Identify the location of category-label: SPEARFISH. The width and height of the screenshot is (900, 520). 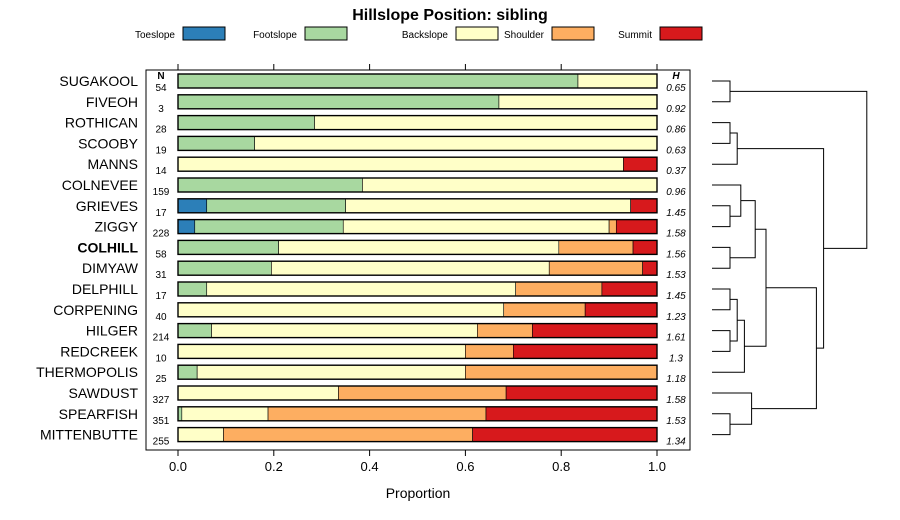
(98, 414).